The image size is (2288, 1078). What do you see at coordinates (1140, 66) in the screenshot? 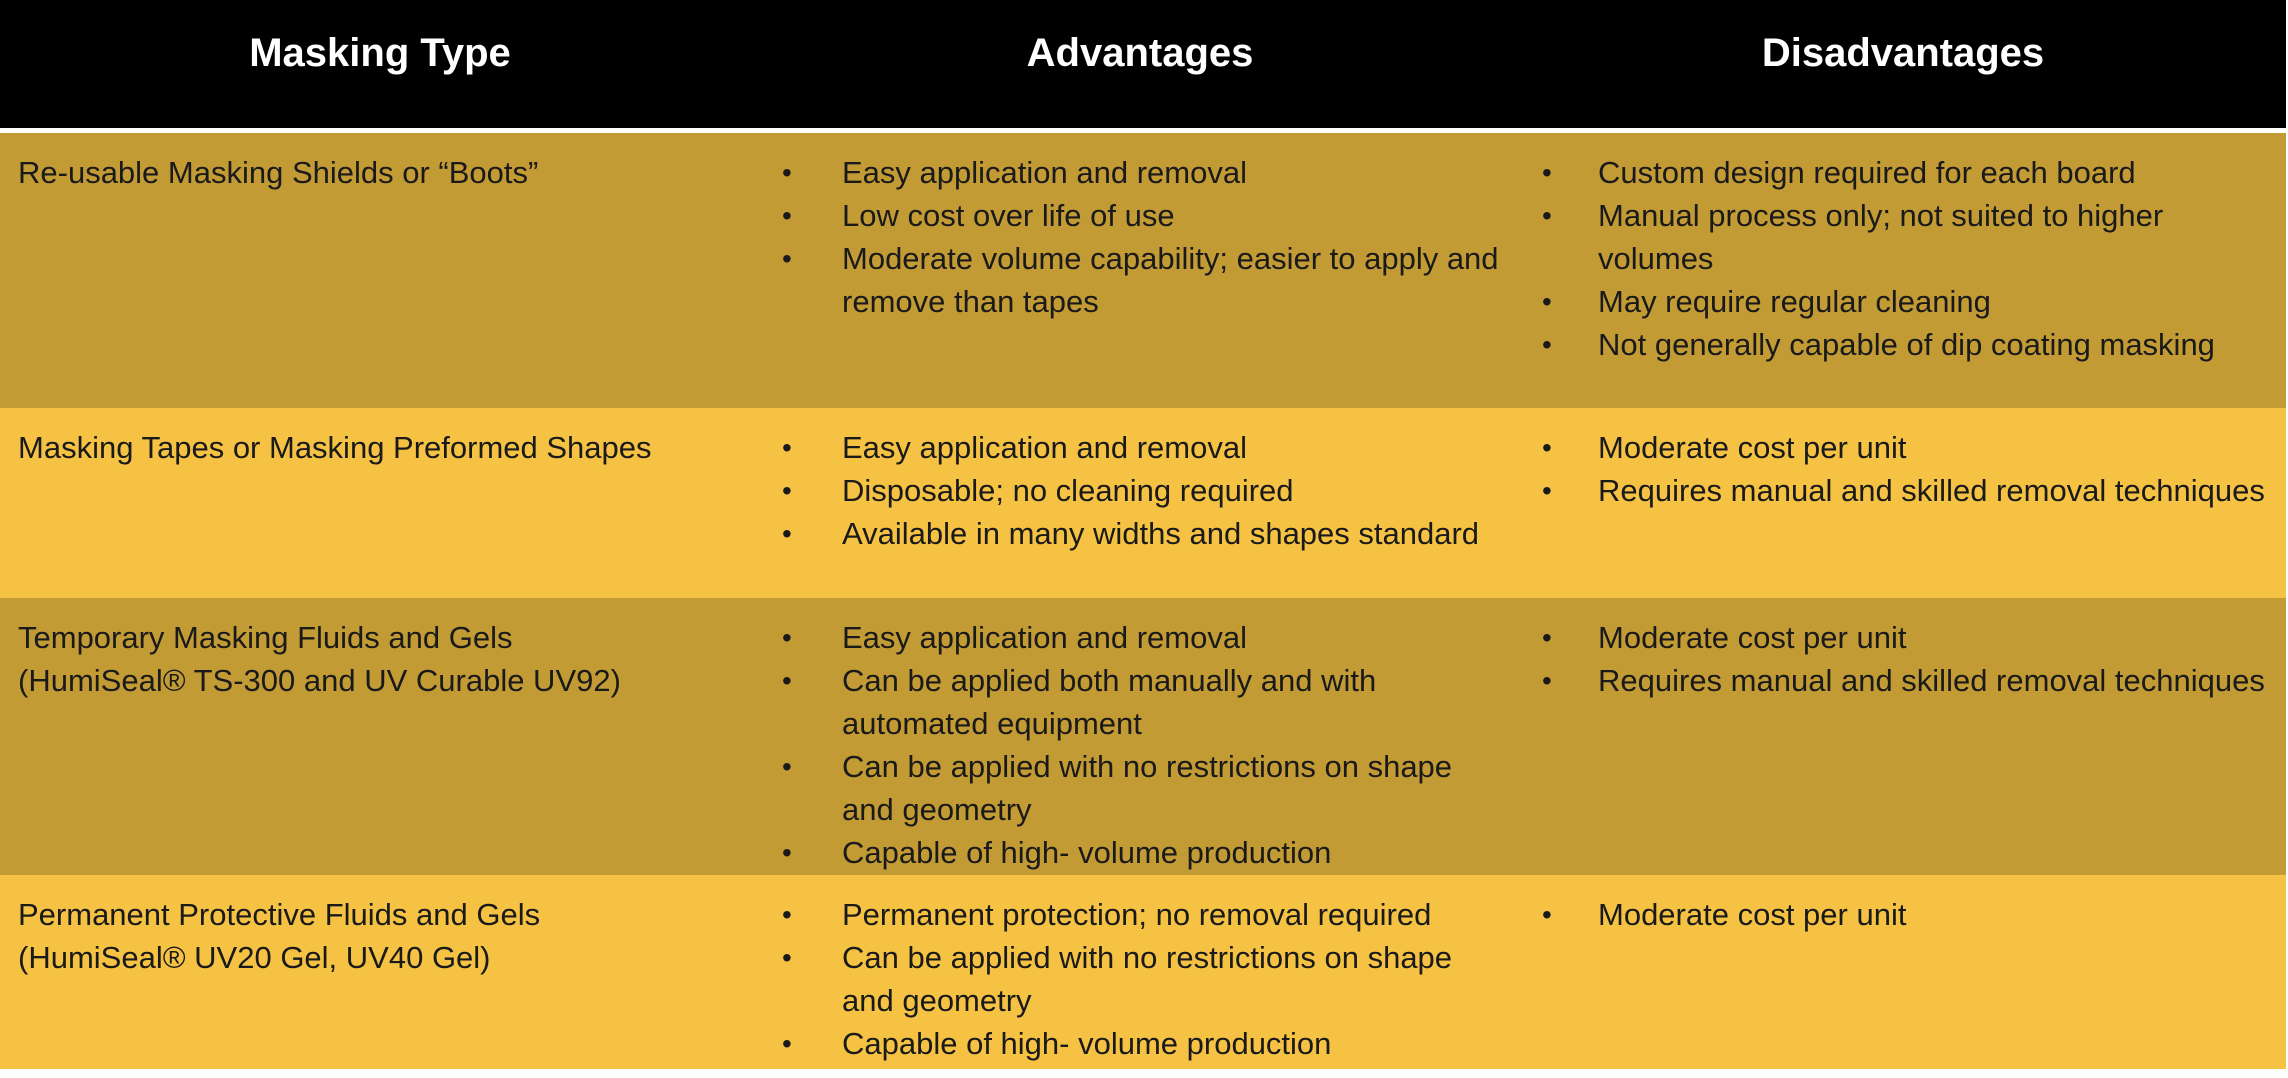
I see `header-advantages: Advantages` at bounding box center [1140, 66].